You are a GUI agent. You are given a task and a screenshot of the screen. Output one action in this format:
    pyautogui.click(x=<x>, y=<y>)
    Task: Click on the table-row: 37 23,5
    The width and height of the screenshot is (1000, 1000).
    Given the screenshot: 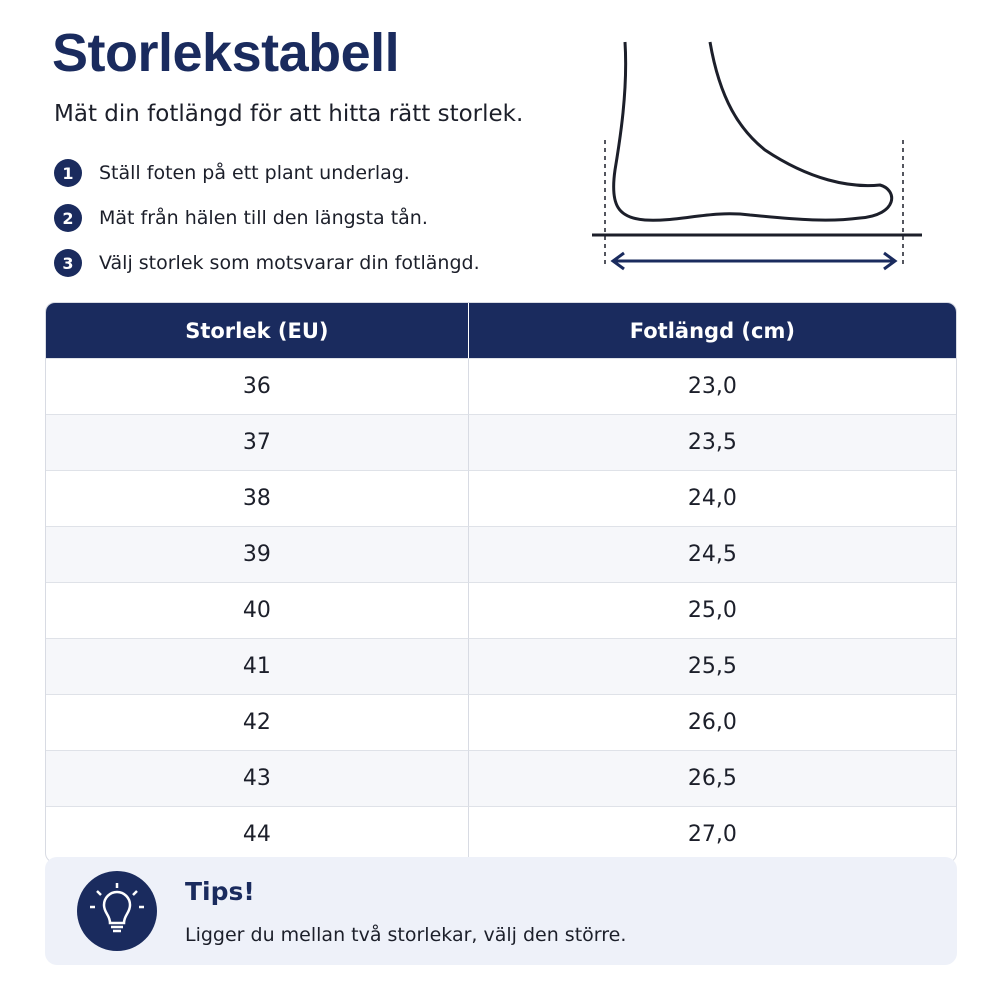 What is the action you would take?
    pyautogui.click(x=501, y=442)
    